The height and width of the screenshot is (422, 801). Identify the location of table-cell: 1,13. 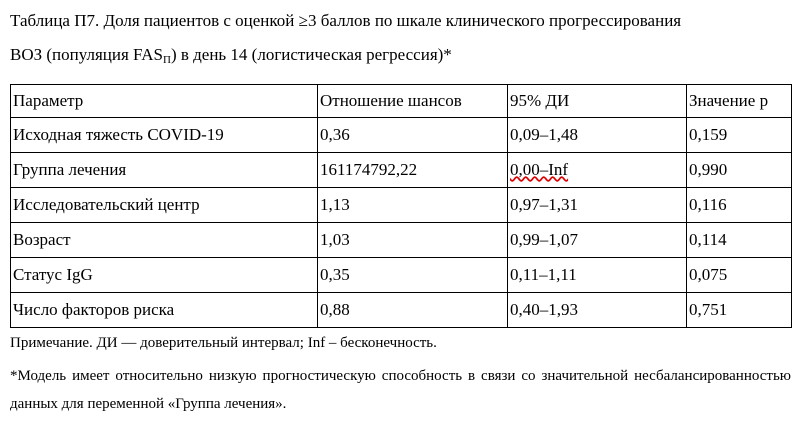
(412, 205).